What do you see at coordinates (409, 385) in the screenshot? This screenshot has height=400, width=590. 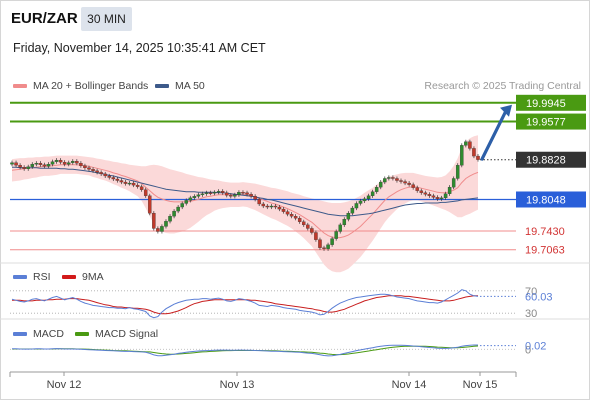 I see `time-tick-label: Nov 14` at bounding box center [409, 385].